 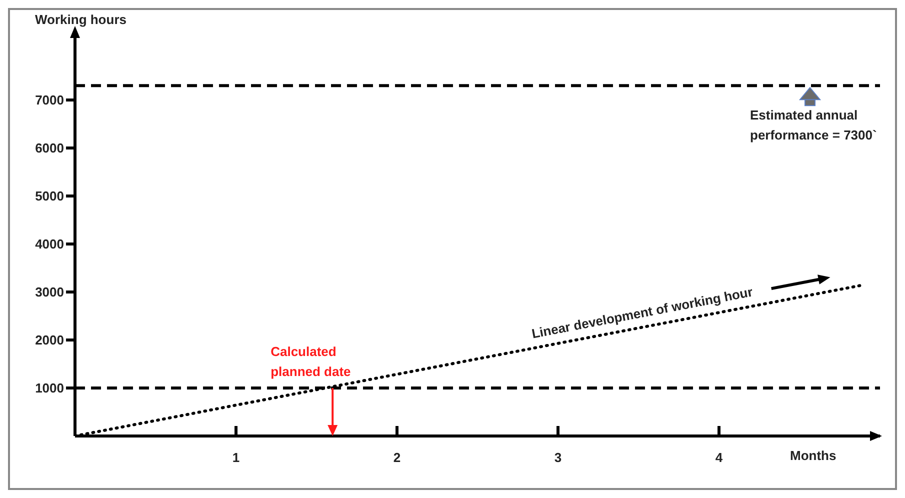 What do you see at coordinates (80, 19) in the screenshot?
I see `y-axis-title: Working hours` at bounding box center [80, 19].